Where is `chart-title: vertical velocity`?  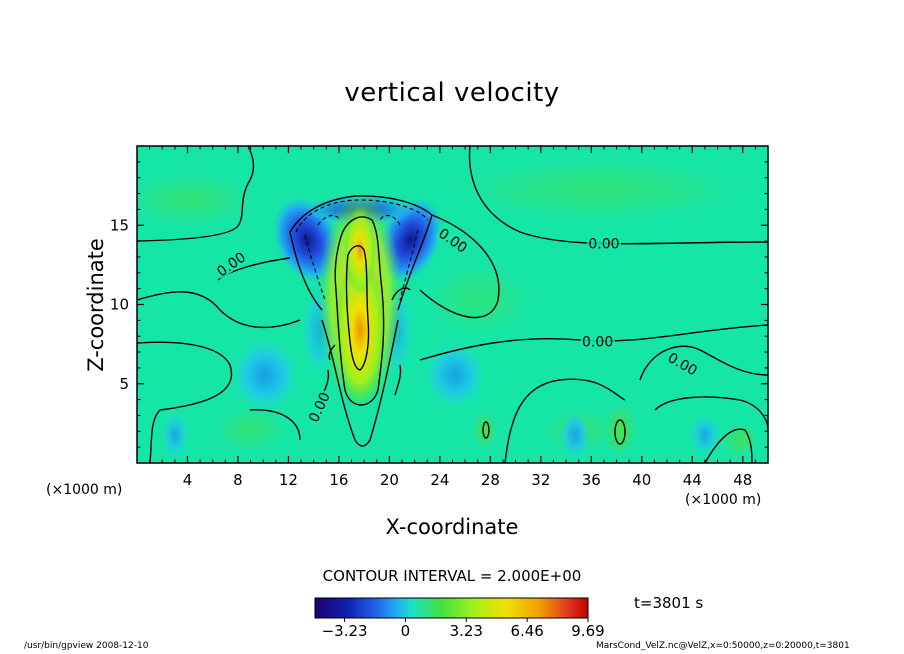
chart-title: vertical velocity is located at coordinates (452, 93).